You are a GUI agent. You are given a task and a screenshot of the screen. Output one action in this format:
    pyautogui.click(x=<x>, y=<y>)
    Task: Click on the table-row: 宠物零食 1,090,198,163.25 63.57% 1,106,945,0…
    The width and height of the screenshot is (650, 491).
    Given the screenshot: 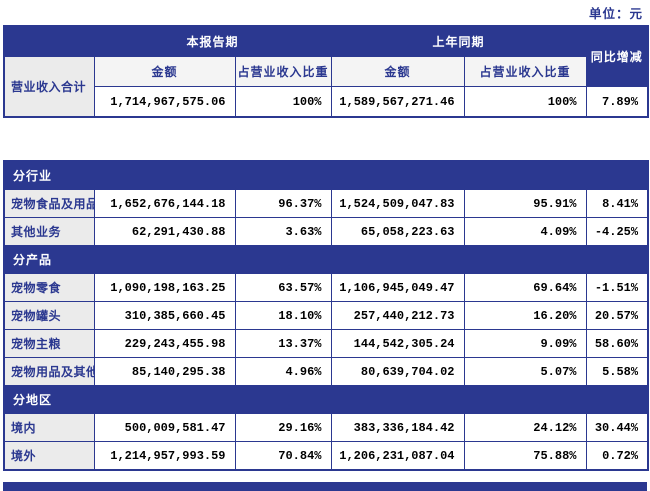 What is the action you would take?
    pyautogui.click(x=326, y=287)
    